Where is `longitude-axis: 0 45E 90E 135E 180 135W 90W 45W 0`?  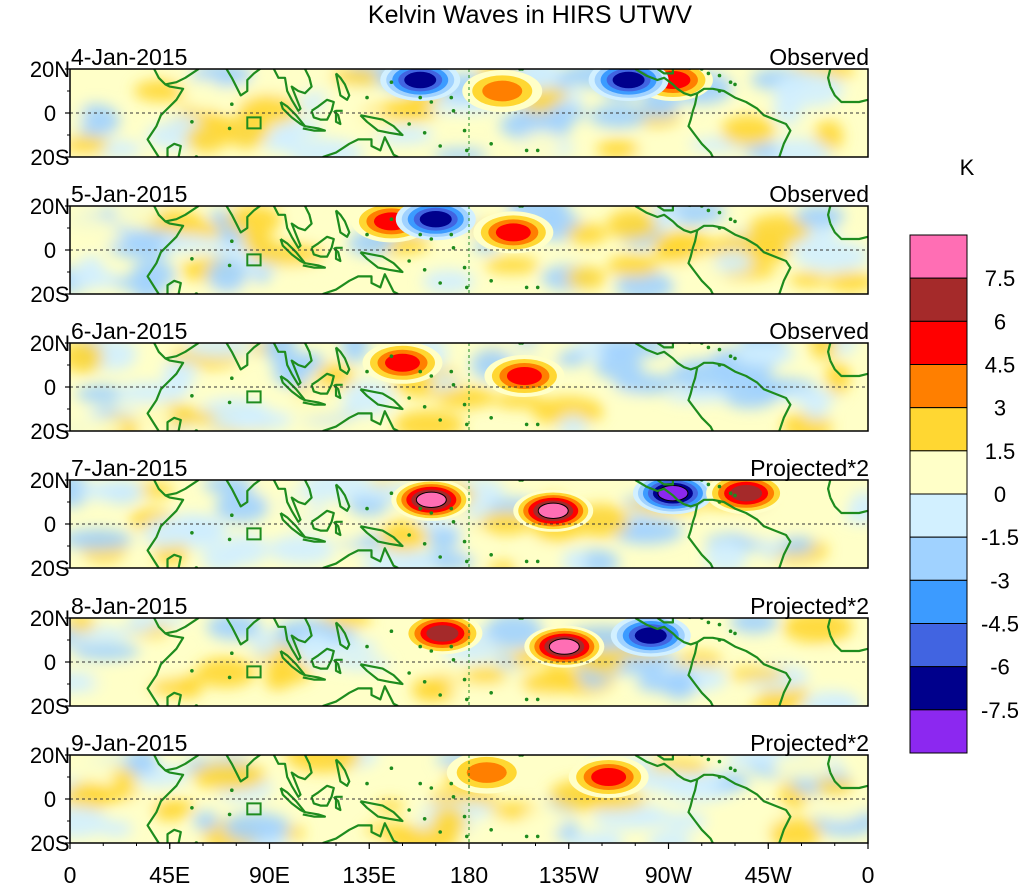
longitude-axis: 0 45E 90E 135E 180 135W 90W 45W 0 is located at coordinates (469, 865).